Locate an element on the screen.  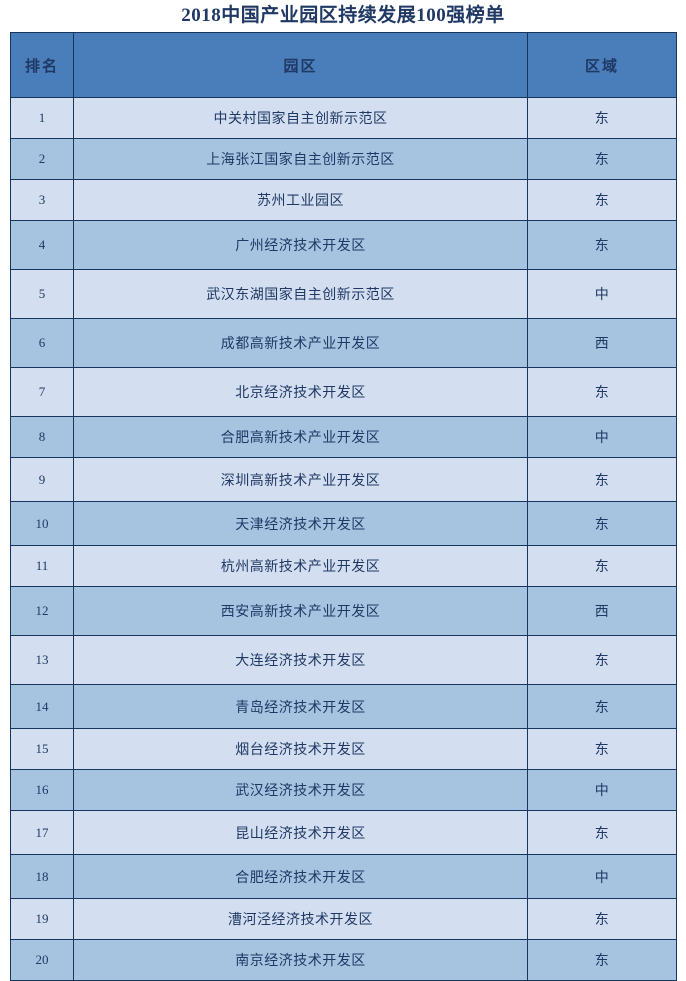
cell-rank: 16 is located at coordinates (42, 790).